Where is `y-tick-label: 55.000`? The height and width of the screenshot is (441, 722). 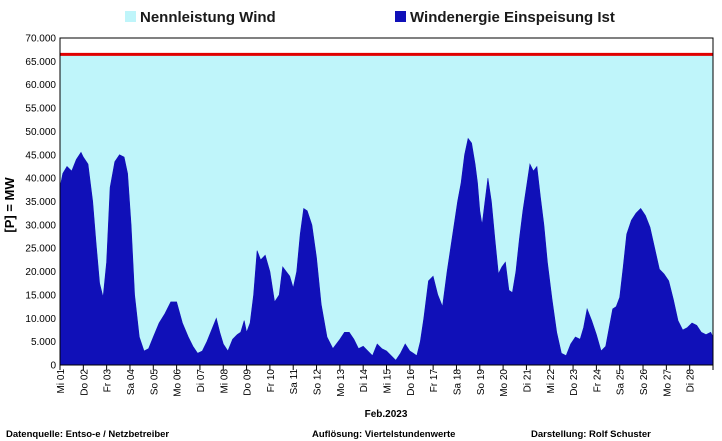 y-tick-label: 55.000 is located at coordinates (40, 109).